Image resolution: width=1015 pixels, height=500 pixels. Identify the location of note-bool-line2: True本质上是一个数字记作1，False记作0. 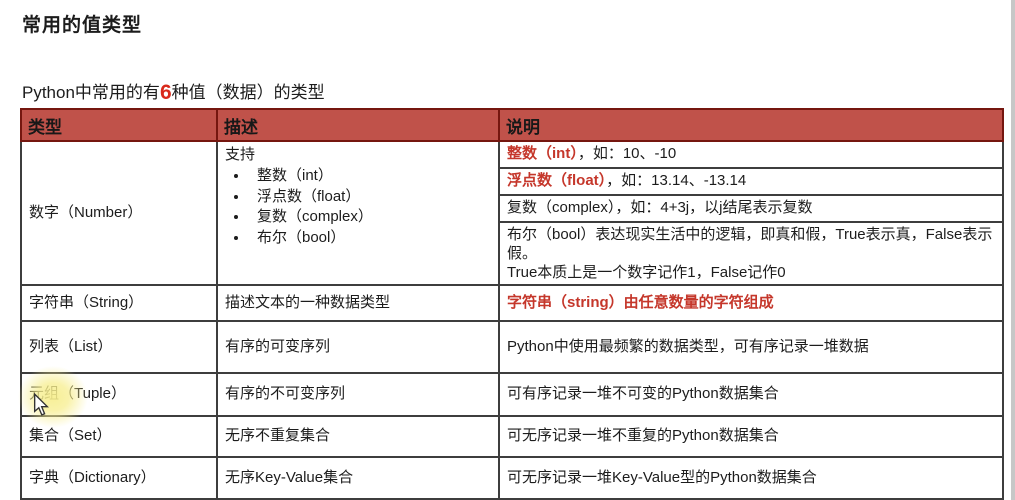
(646, 272).